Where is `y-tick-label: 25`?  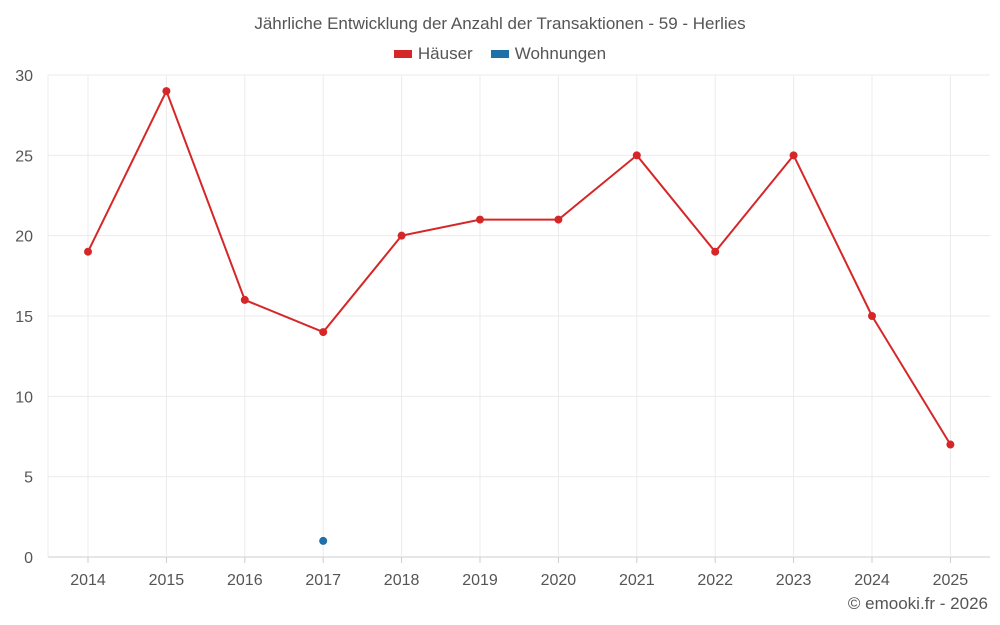
y-tick-label: 25 is located at coordinates (24, 156).